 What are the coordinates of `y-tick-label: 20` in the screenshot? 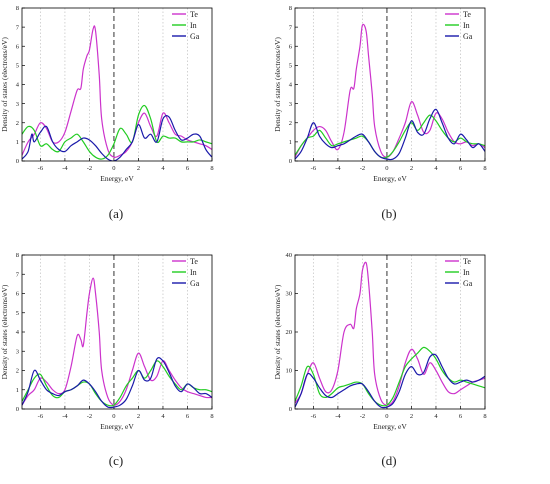 It's located at (289, 332).